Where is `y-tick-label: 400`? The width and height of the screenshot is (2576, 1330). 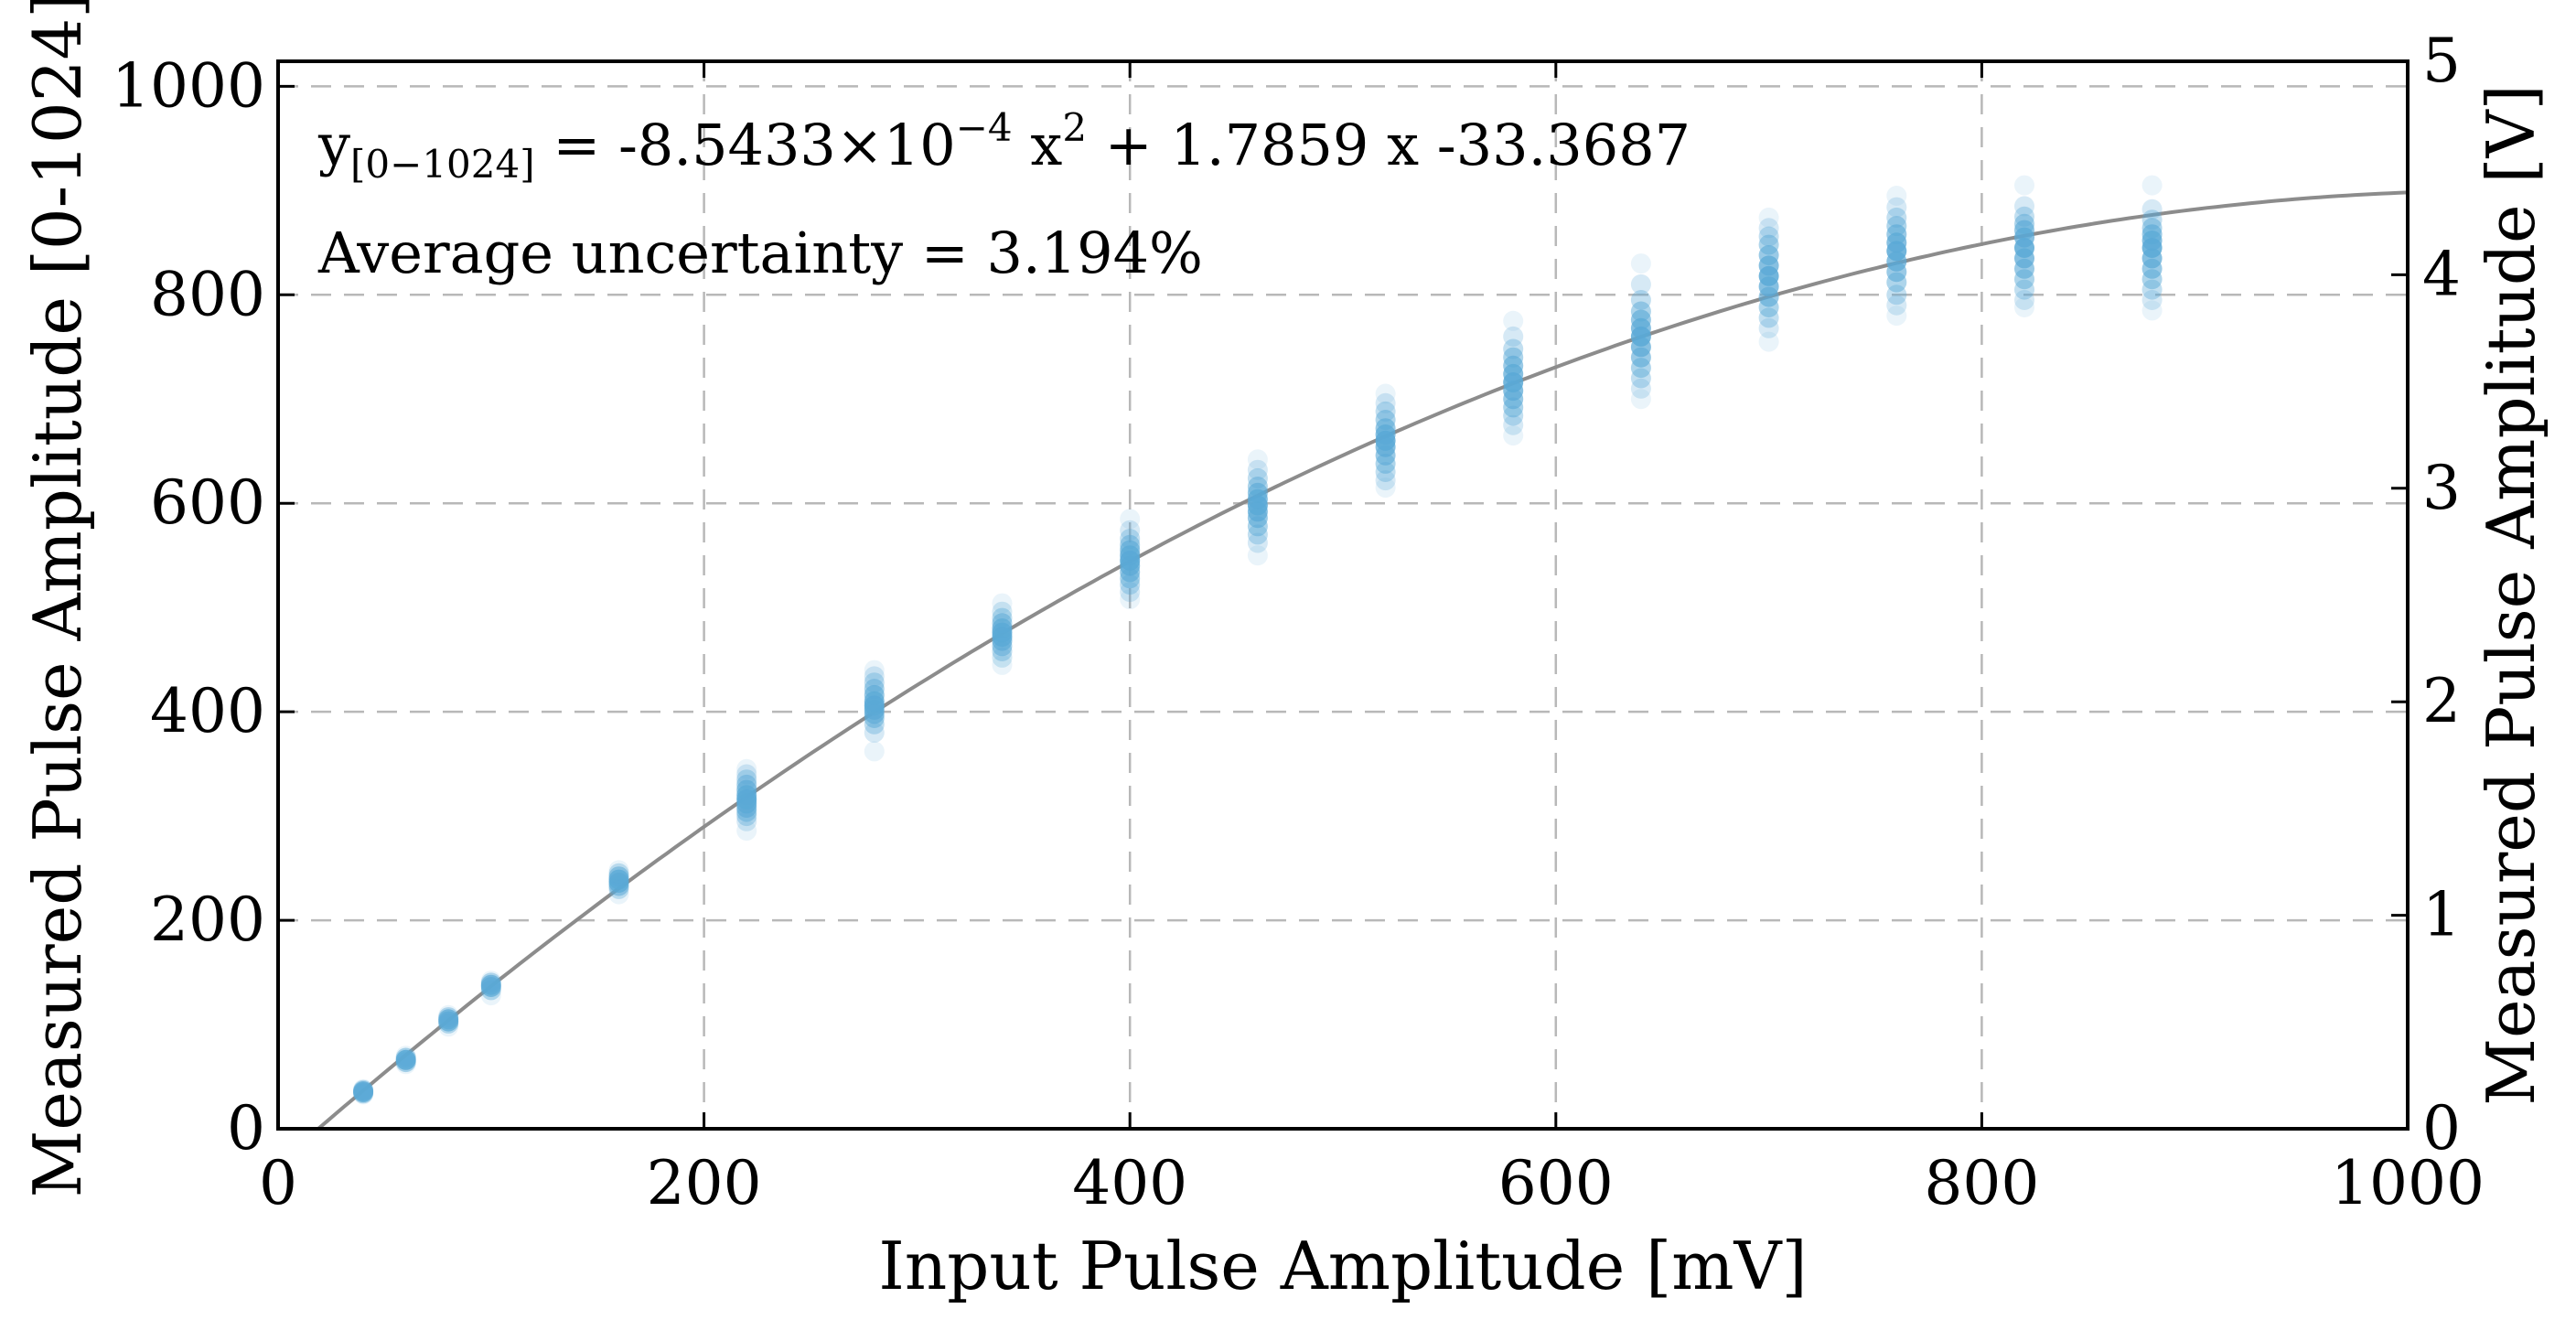 y-tick-label: 400 is located at coordinates (208, 711).